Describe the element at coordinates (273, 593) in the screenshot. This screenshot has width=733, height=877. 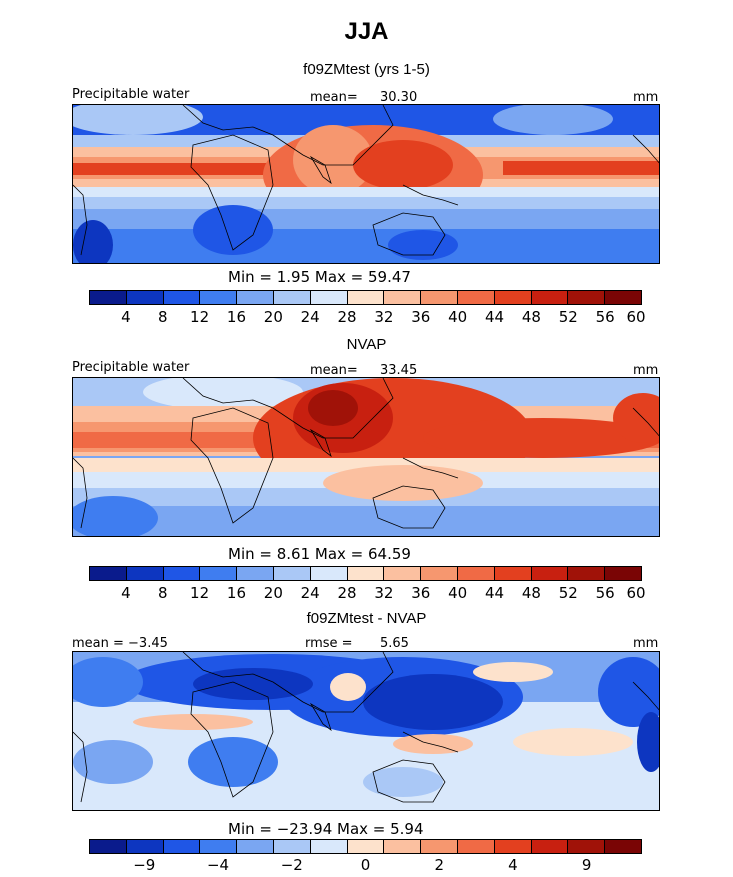
I see `colorbar-tick-label: 20` at that location.